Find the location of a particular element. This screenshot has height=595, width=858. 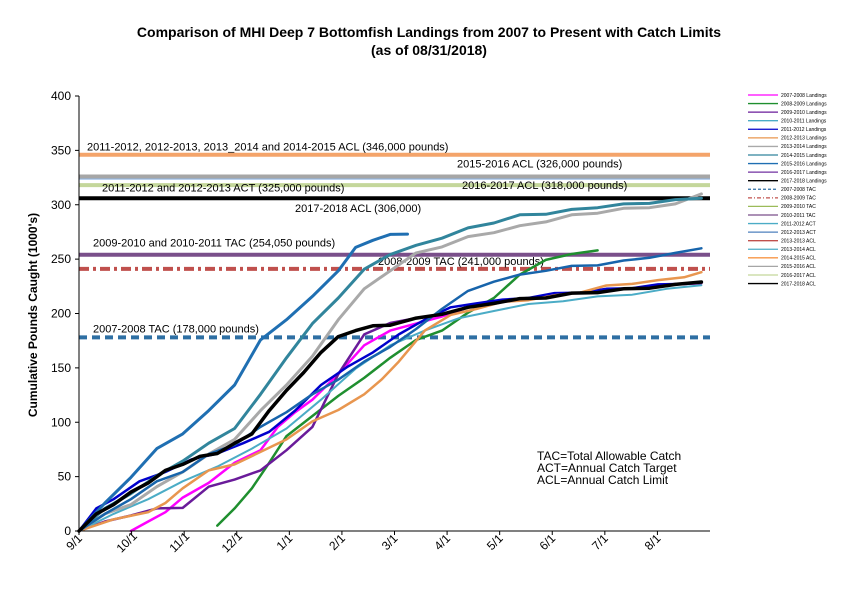

limit-label: 2007-2008 TAC (178,000 pounds) is located at coordinates (176, 329).